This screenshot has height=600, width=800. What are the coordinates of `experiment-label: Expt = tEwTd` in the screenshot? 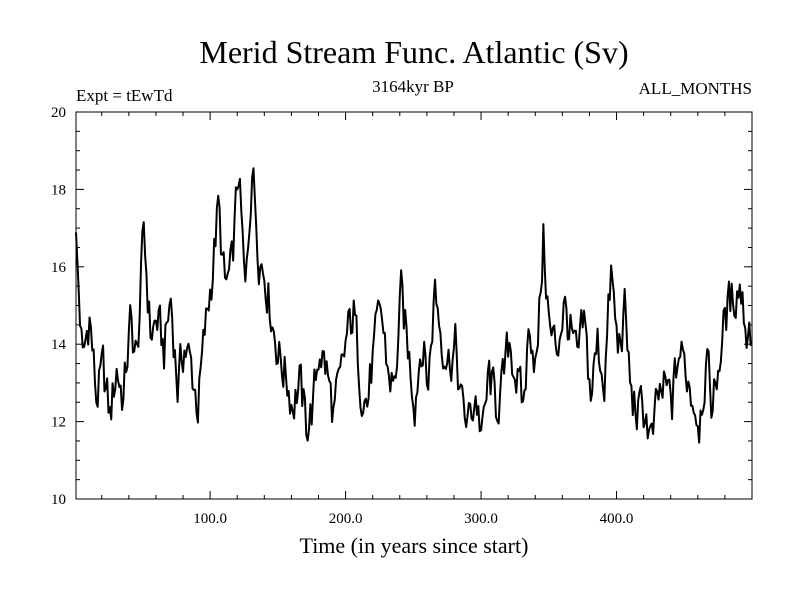 It's located at (124, 95).